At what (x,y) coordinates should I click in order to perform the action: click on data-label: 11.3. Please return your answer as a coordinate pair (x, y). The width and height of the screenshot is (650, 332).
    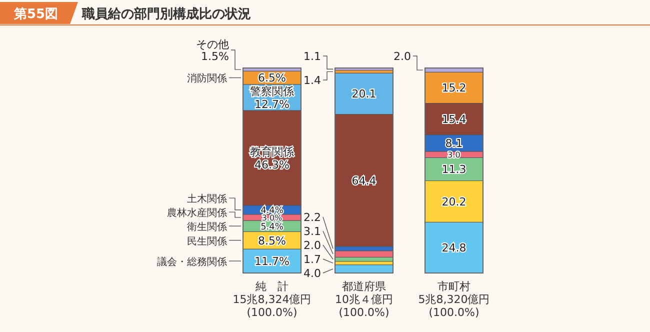
    Looking at the image, I should click on (454, 169).